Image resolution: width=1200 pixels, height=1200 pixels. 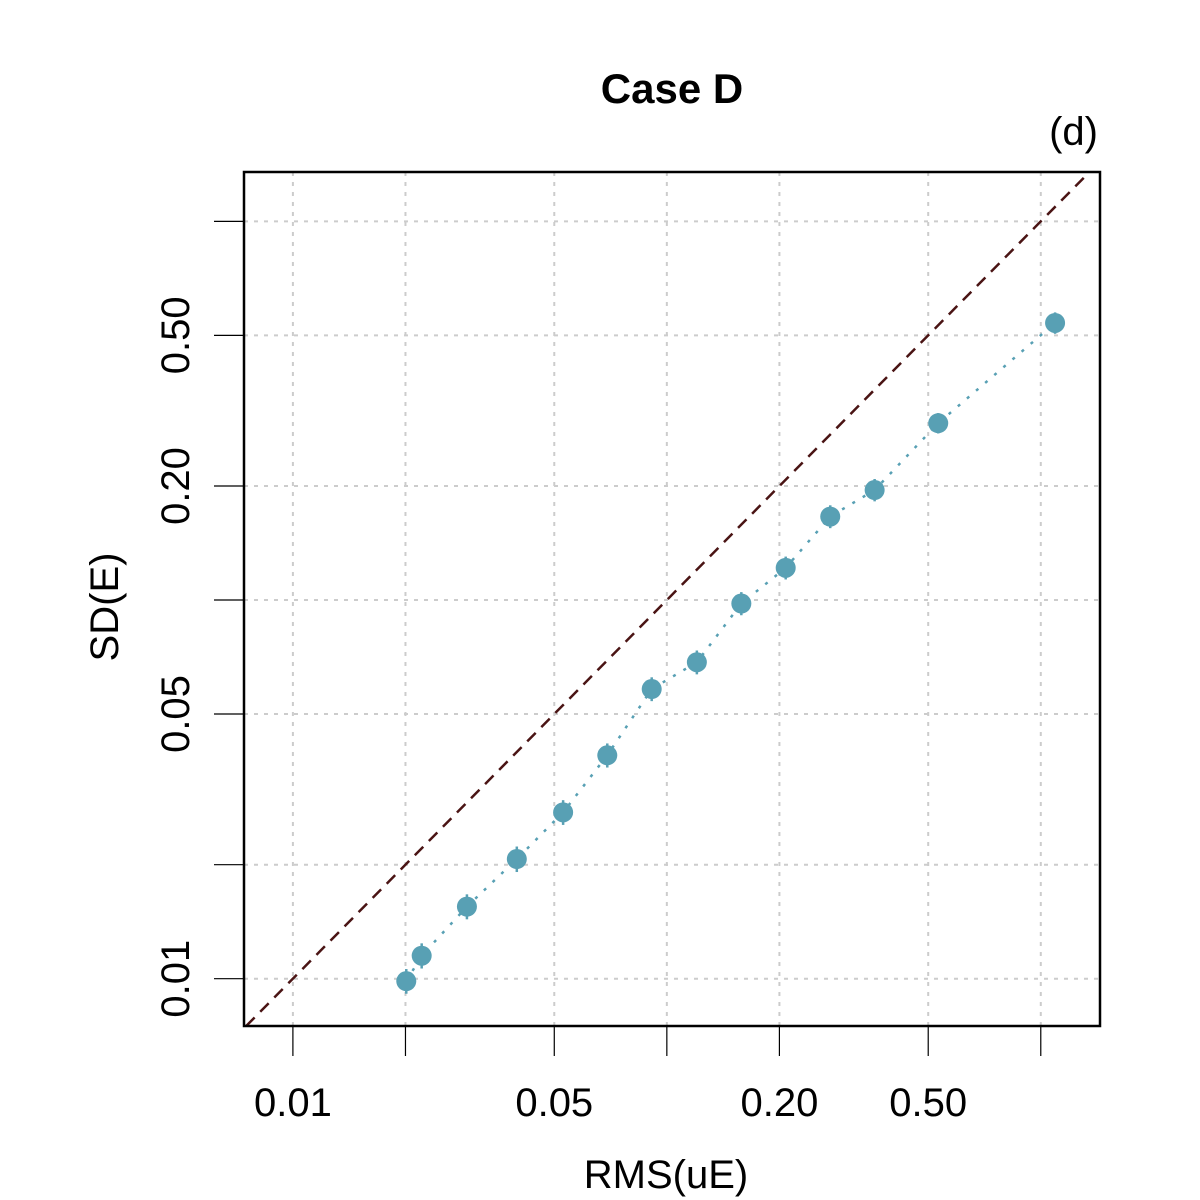 What do you see at coordinates (176, 335) in the screenshot?
I see `y-tick-label-3: 0.50` at bounding box center [176, 335].